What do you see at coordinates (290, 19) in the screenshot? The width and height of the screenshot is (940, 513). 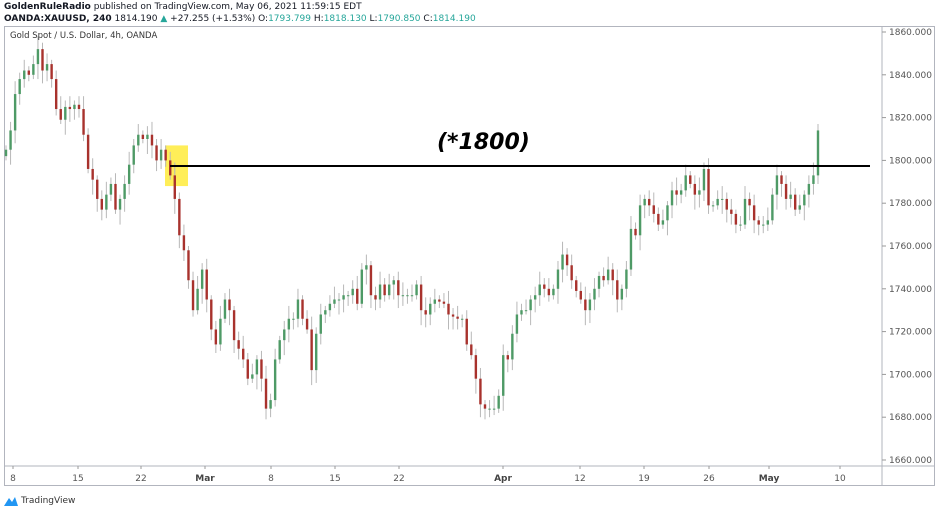 I see `open-value: 1793.799` at bounding box center [290, 19].